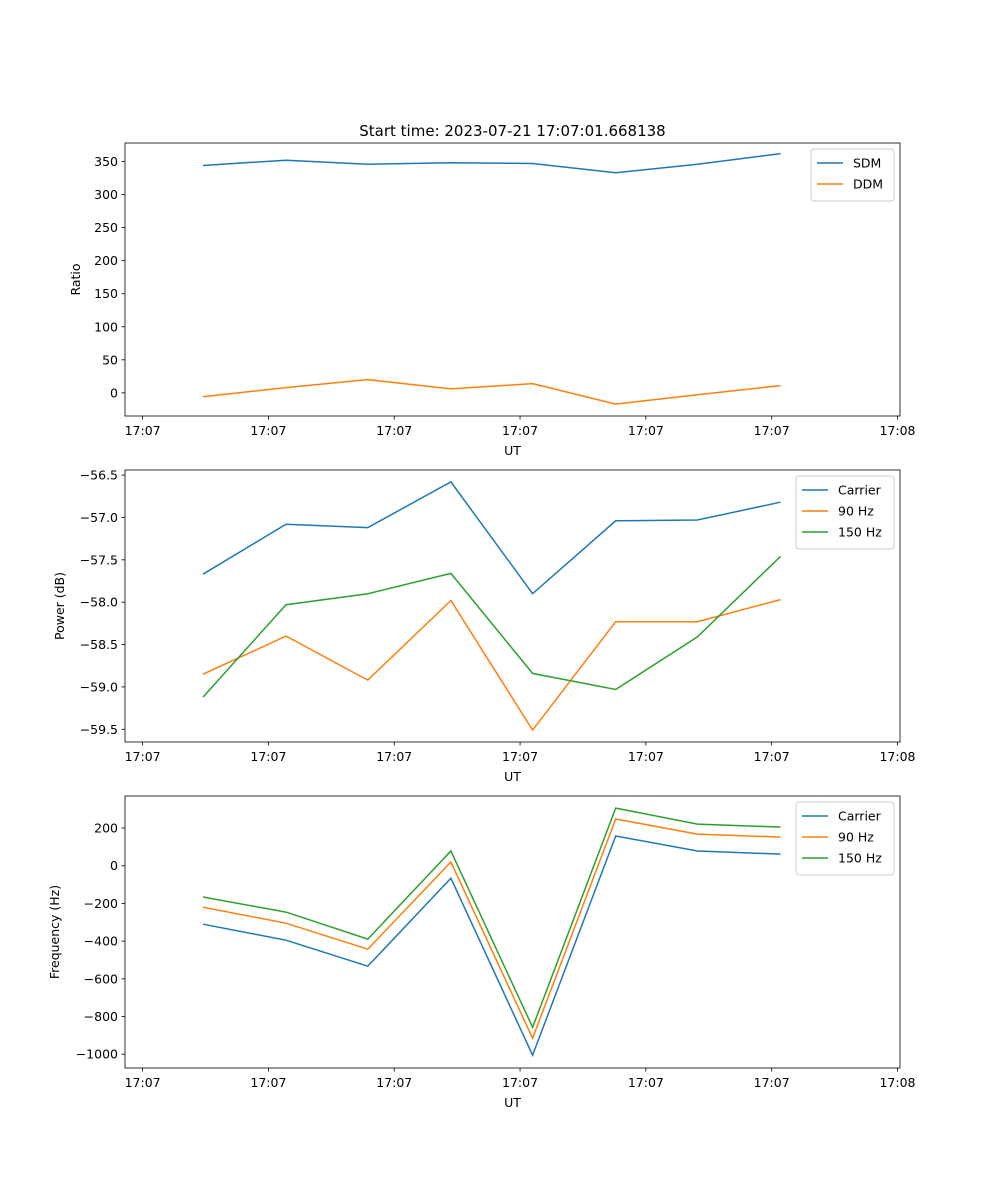 This screenshot has height=1204, width=1000. Describe the element at coordinates (491, 163) in the screenshot. I see `series-line-sdm` at that location.